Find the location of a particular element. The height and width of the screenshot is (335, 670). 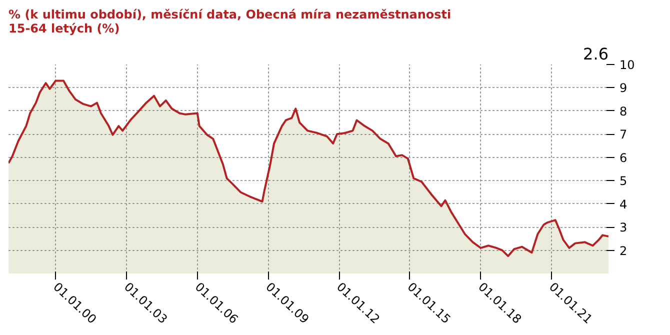

y-tick-label: 10 is located at coordinates (627, 65).